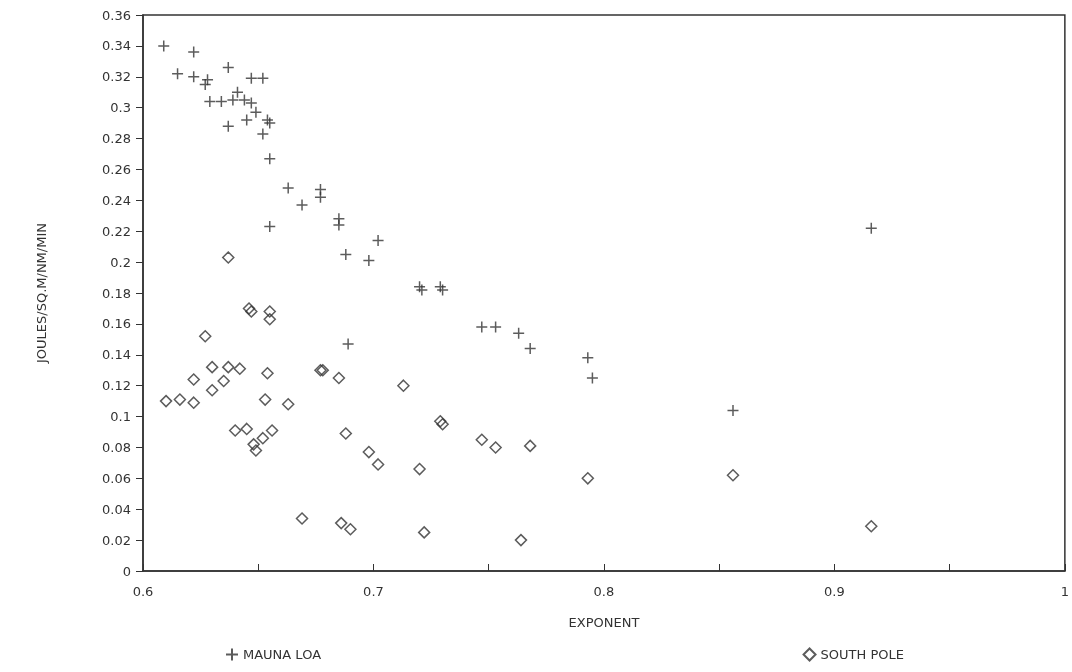 This screenshot has width=1072, height=672. Describe the element at coordinates (120, 417) in the screenshot. I see `y-tick-label: 0.1` at that location.